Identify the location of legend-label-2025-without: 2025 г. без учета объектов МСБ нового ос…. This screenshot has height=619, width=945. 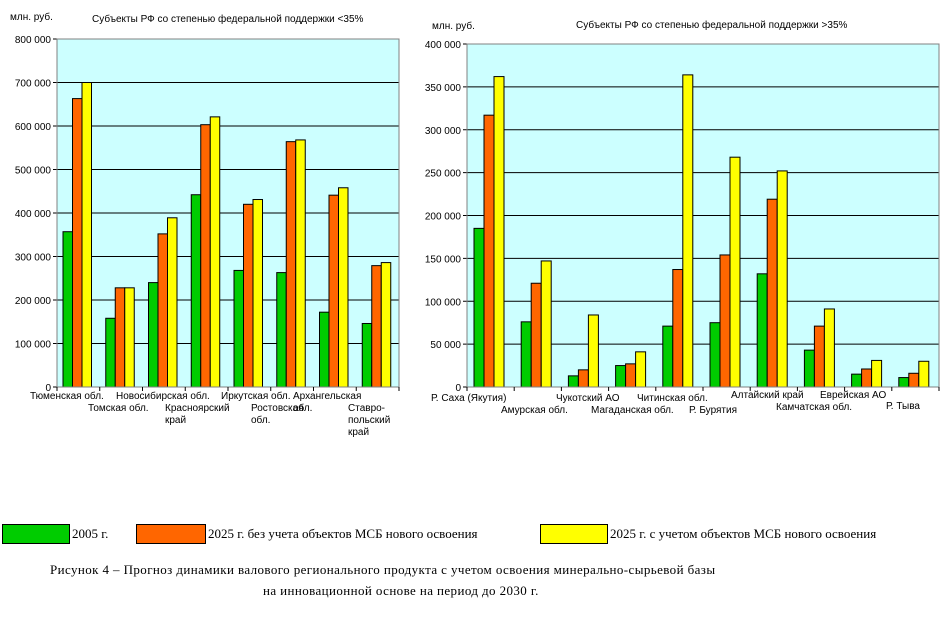
(343, 533).